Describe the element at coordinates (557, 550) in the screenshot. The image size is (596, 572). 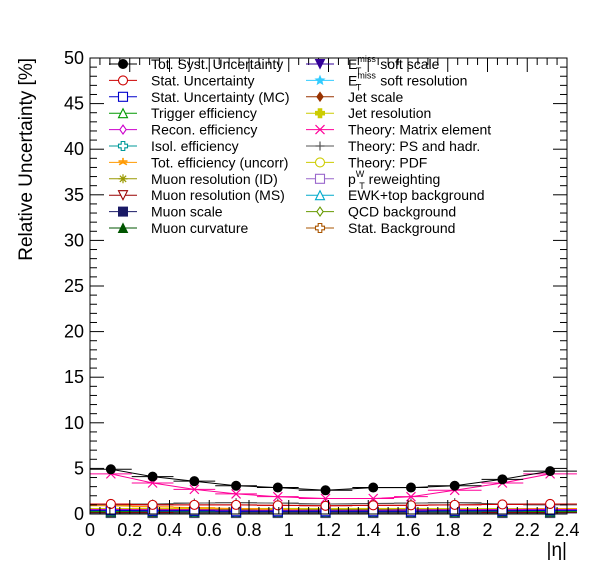
I see `x-axis-title: |η|` at that location.